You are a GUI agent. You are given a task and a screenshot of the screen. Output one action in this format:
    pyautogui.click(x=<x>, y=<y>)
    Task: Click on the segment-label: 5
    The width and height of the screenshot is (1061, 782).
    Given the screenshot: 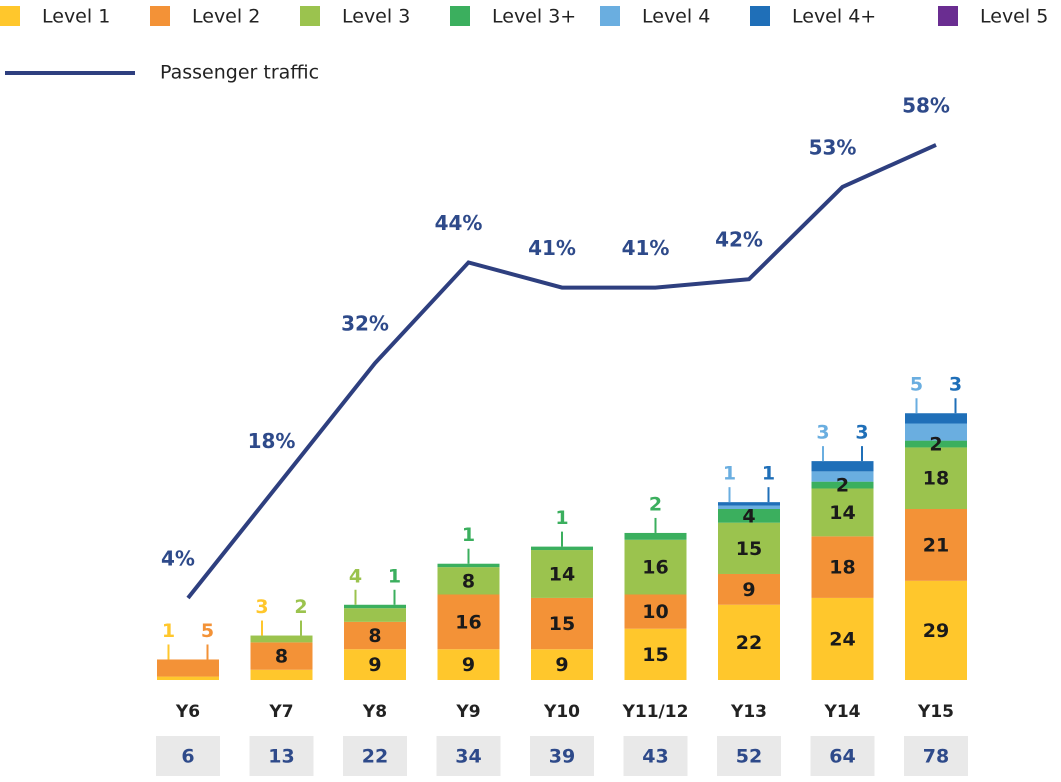 What is the action you would take?
    pyautogui.click(x=916, y=385)
    